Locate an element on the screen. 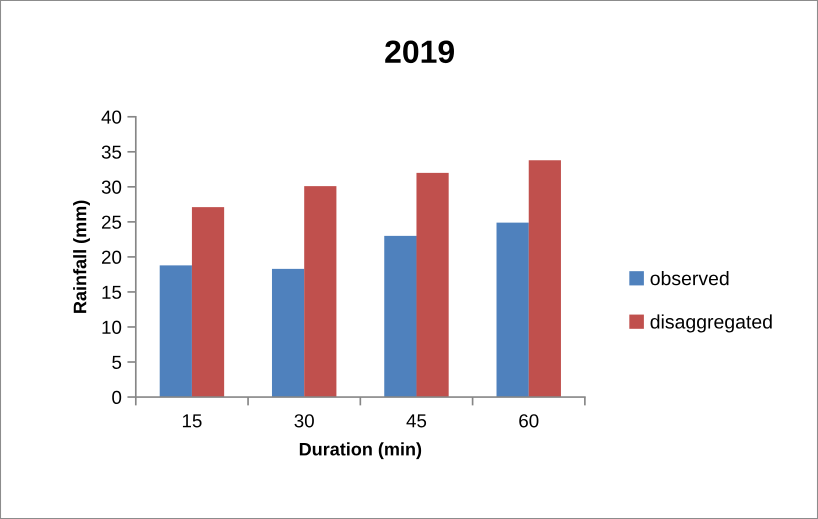  y-tick-label: 20 is located at coordinates (112, 257).